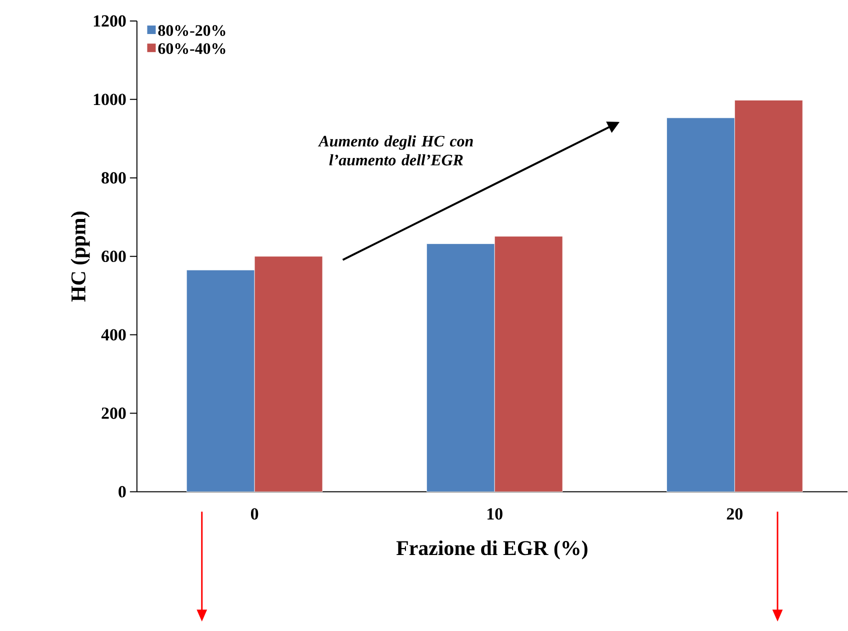 The image size is (848, 631). What do you see at coordinates (395, 151) in the screenshot?
I see `annotation: Aumento degli HC con l’aumento dell’EGR` at bounding box center [395, 151].